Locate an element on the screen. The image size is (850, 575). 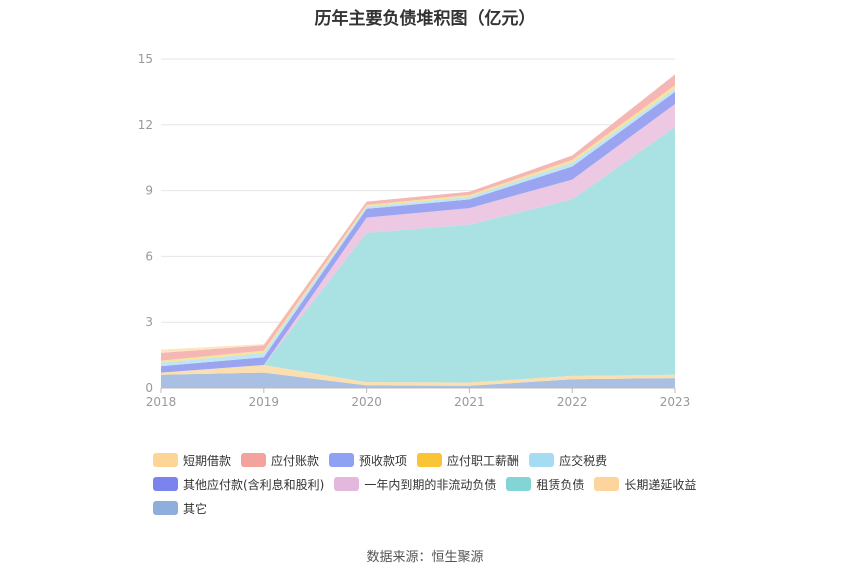
data-source-note: 数据来源：恒生聚源 is located at coordinates (425, 557).